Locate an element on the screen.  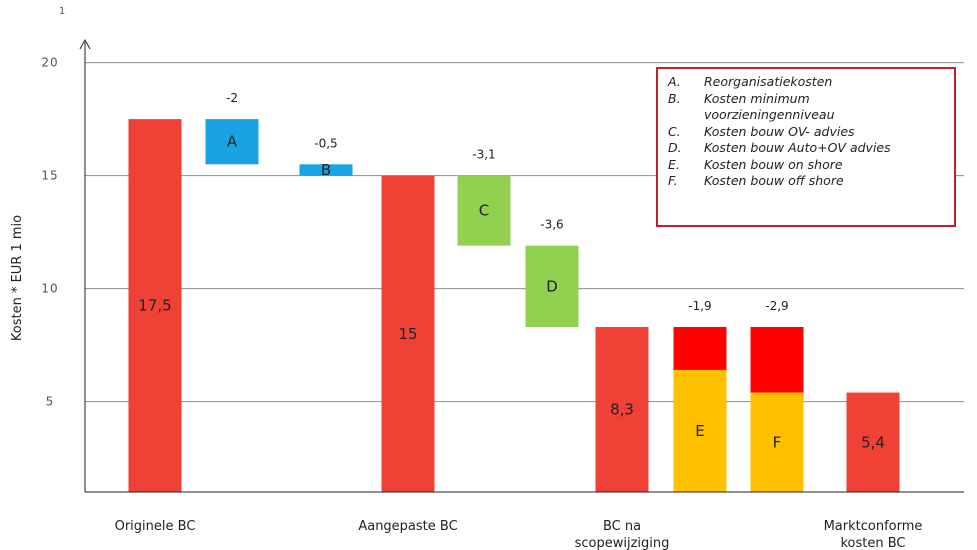
bar-letter-A: A is located at coordinates (232, 142).